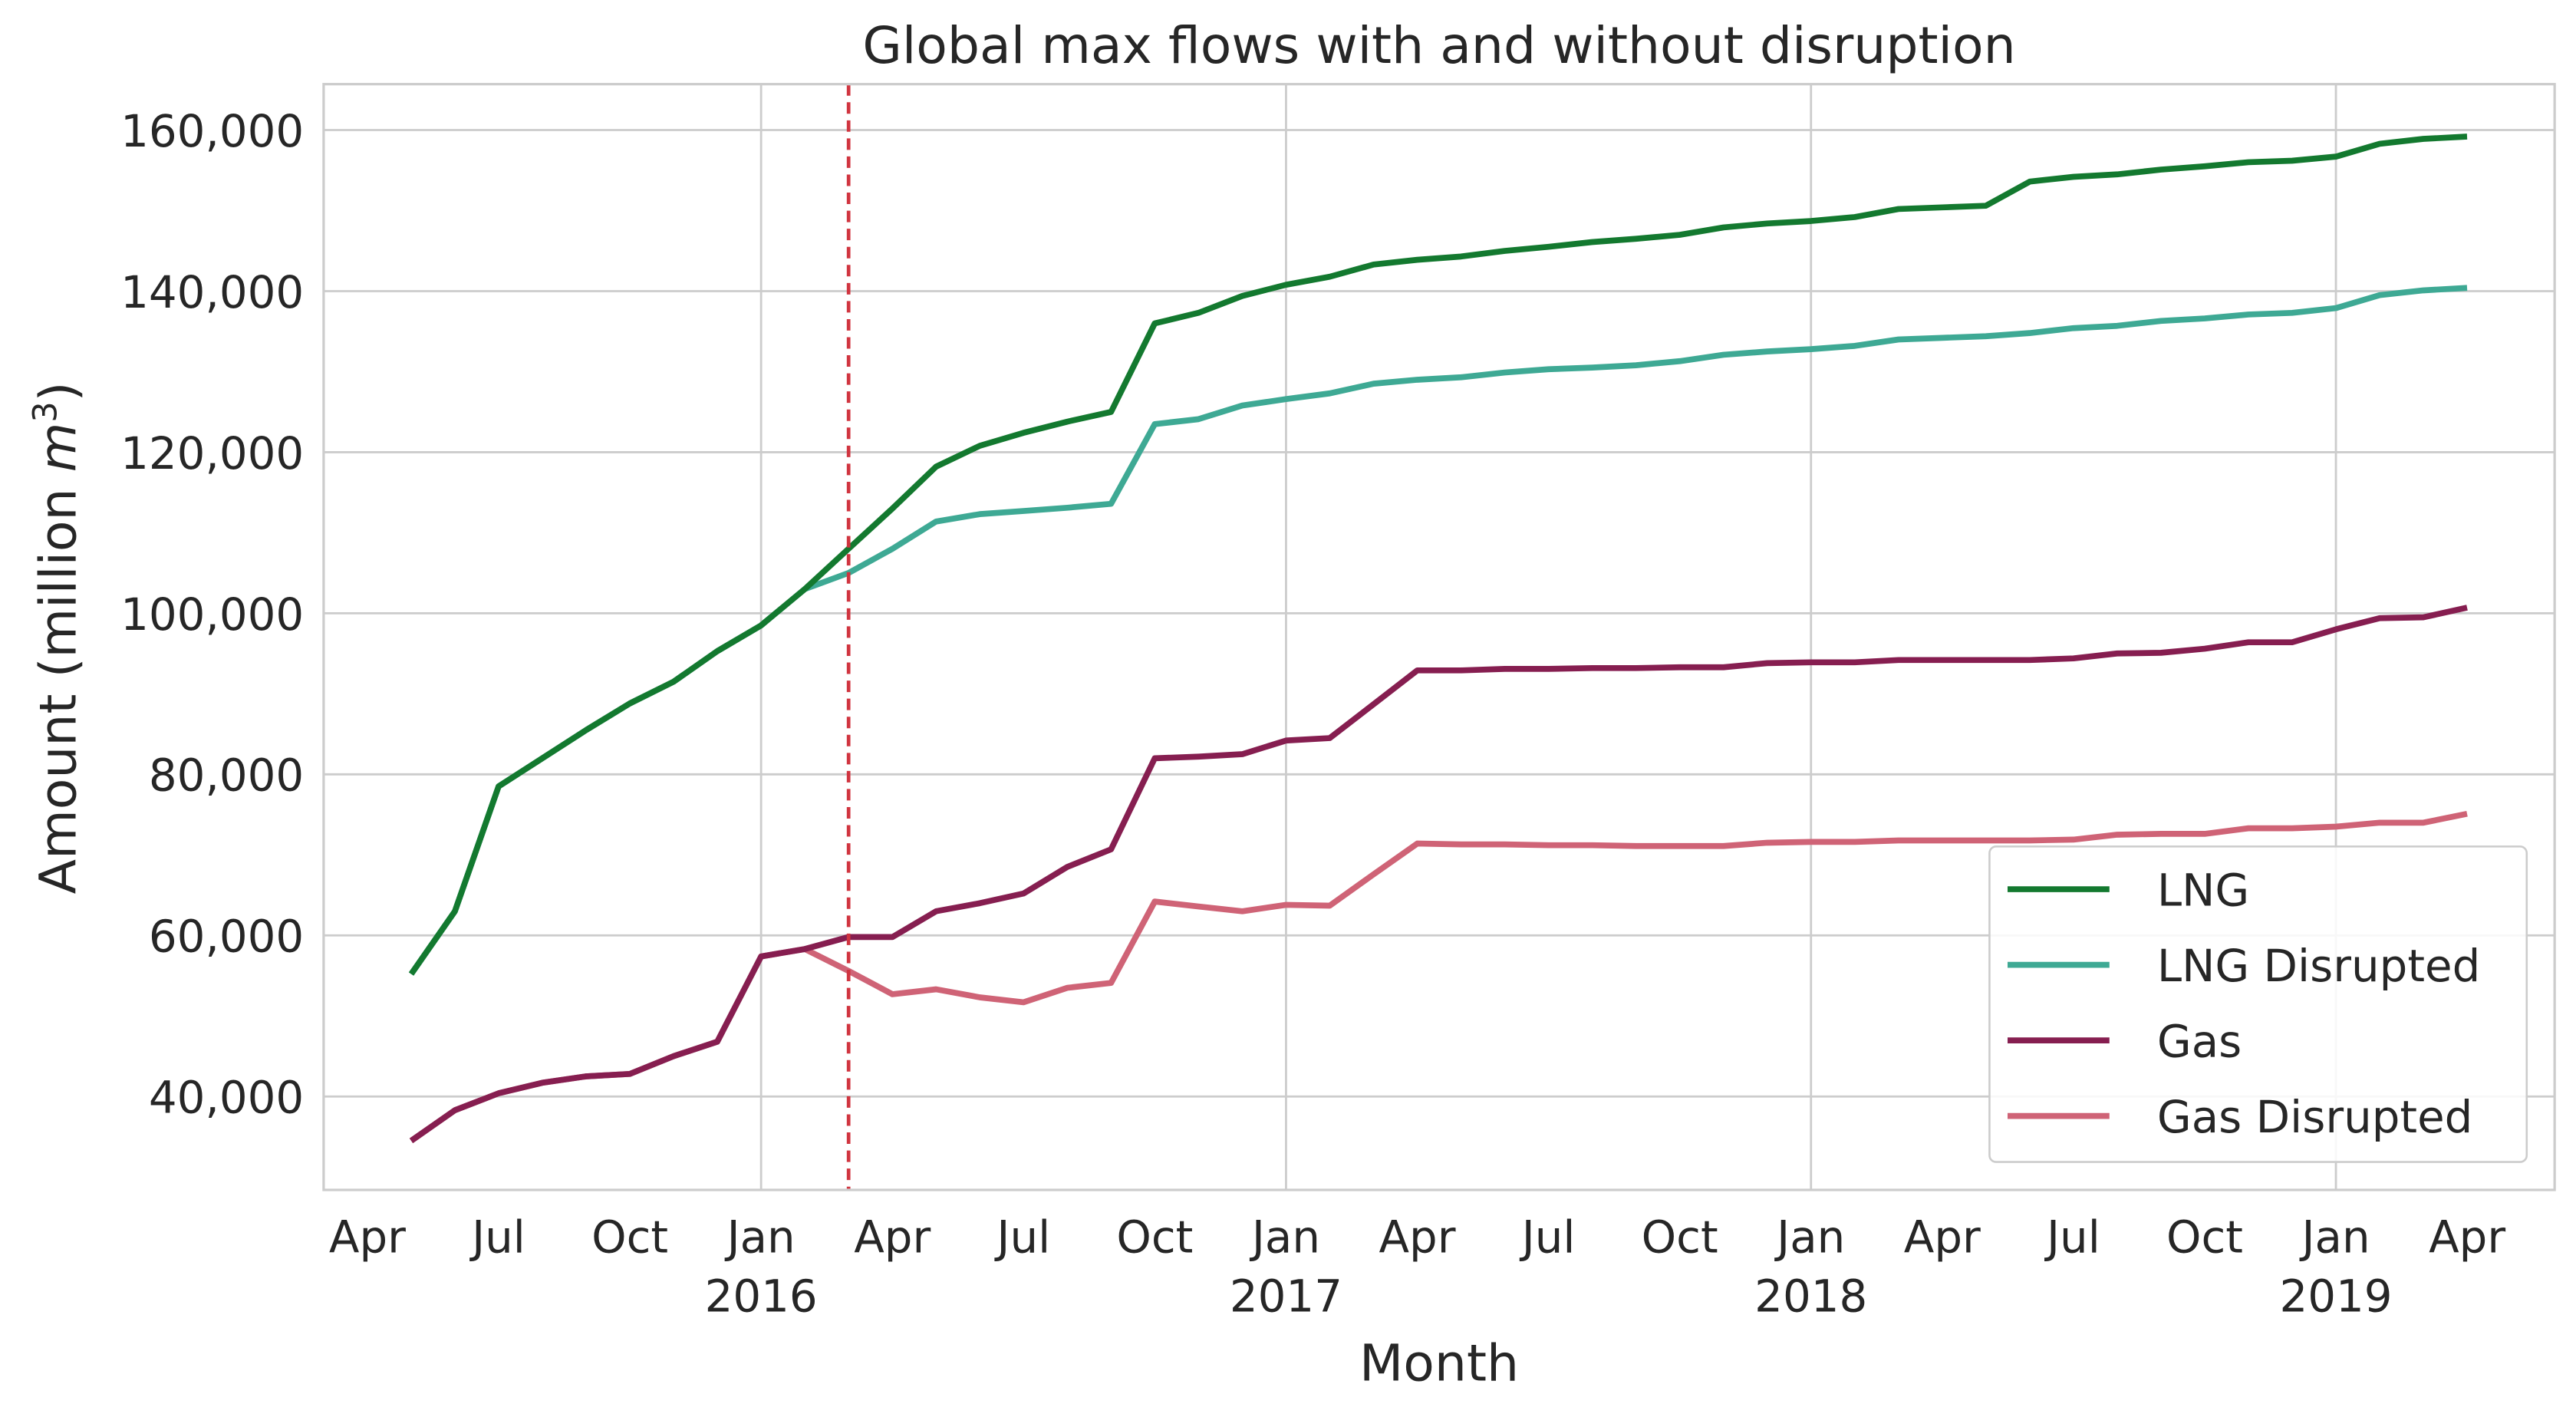  What do you see at coordinates (2199, 1042) in the screenshot?
I see `legend-label: Gas` at bounding box center [2199, 1042].